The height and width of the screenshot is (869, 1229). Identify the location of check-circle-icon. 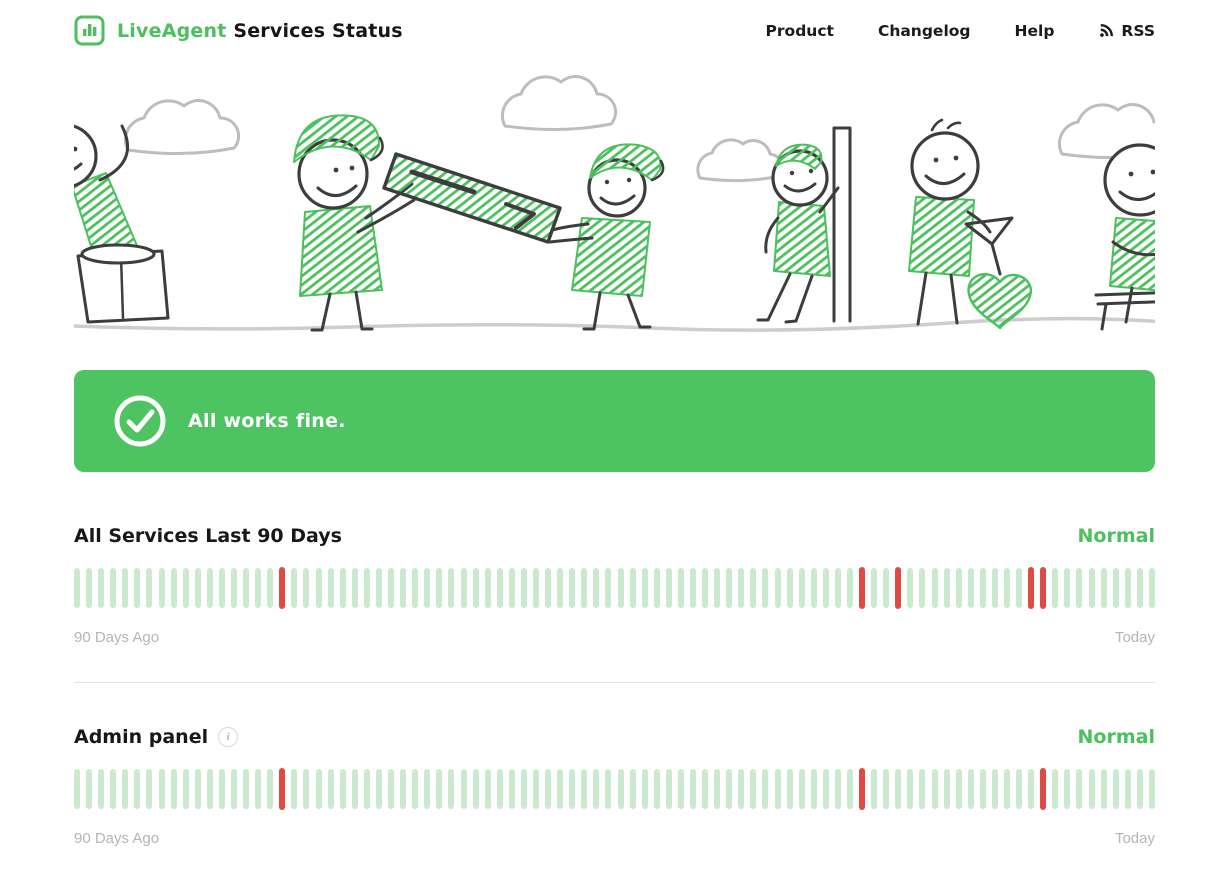
(140, 421).